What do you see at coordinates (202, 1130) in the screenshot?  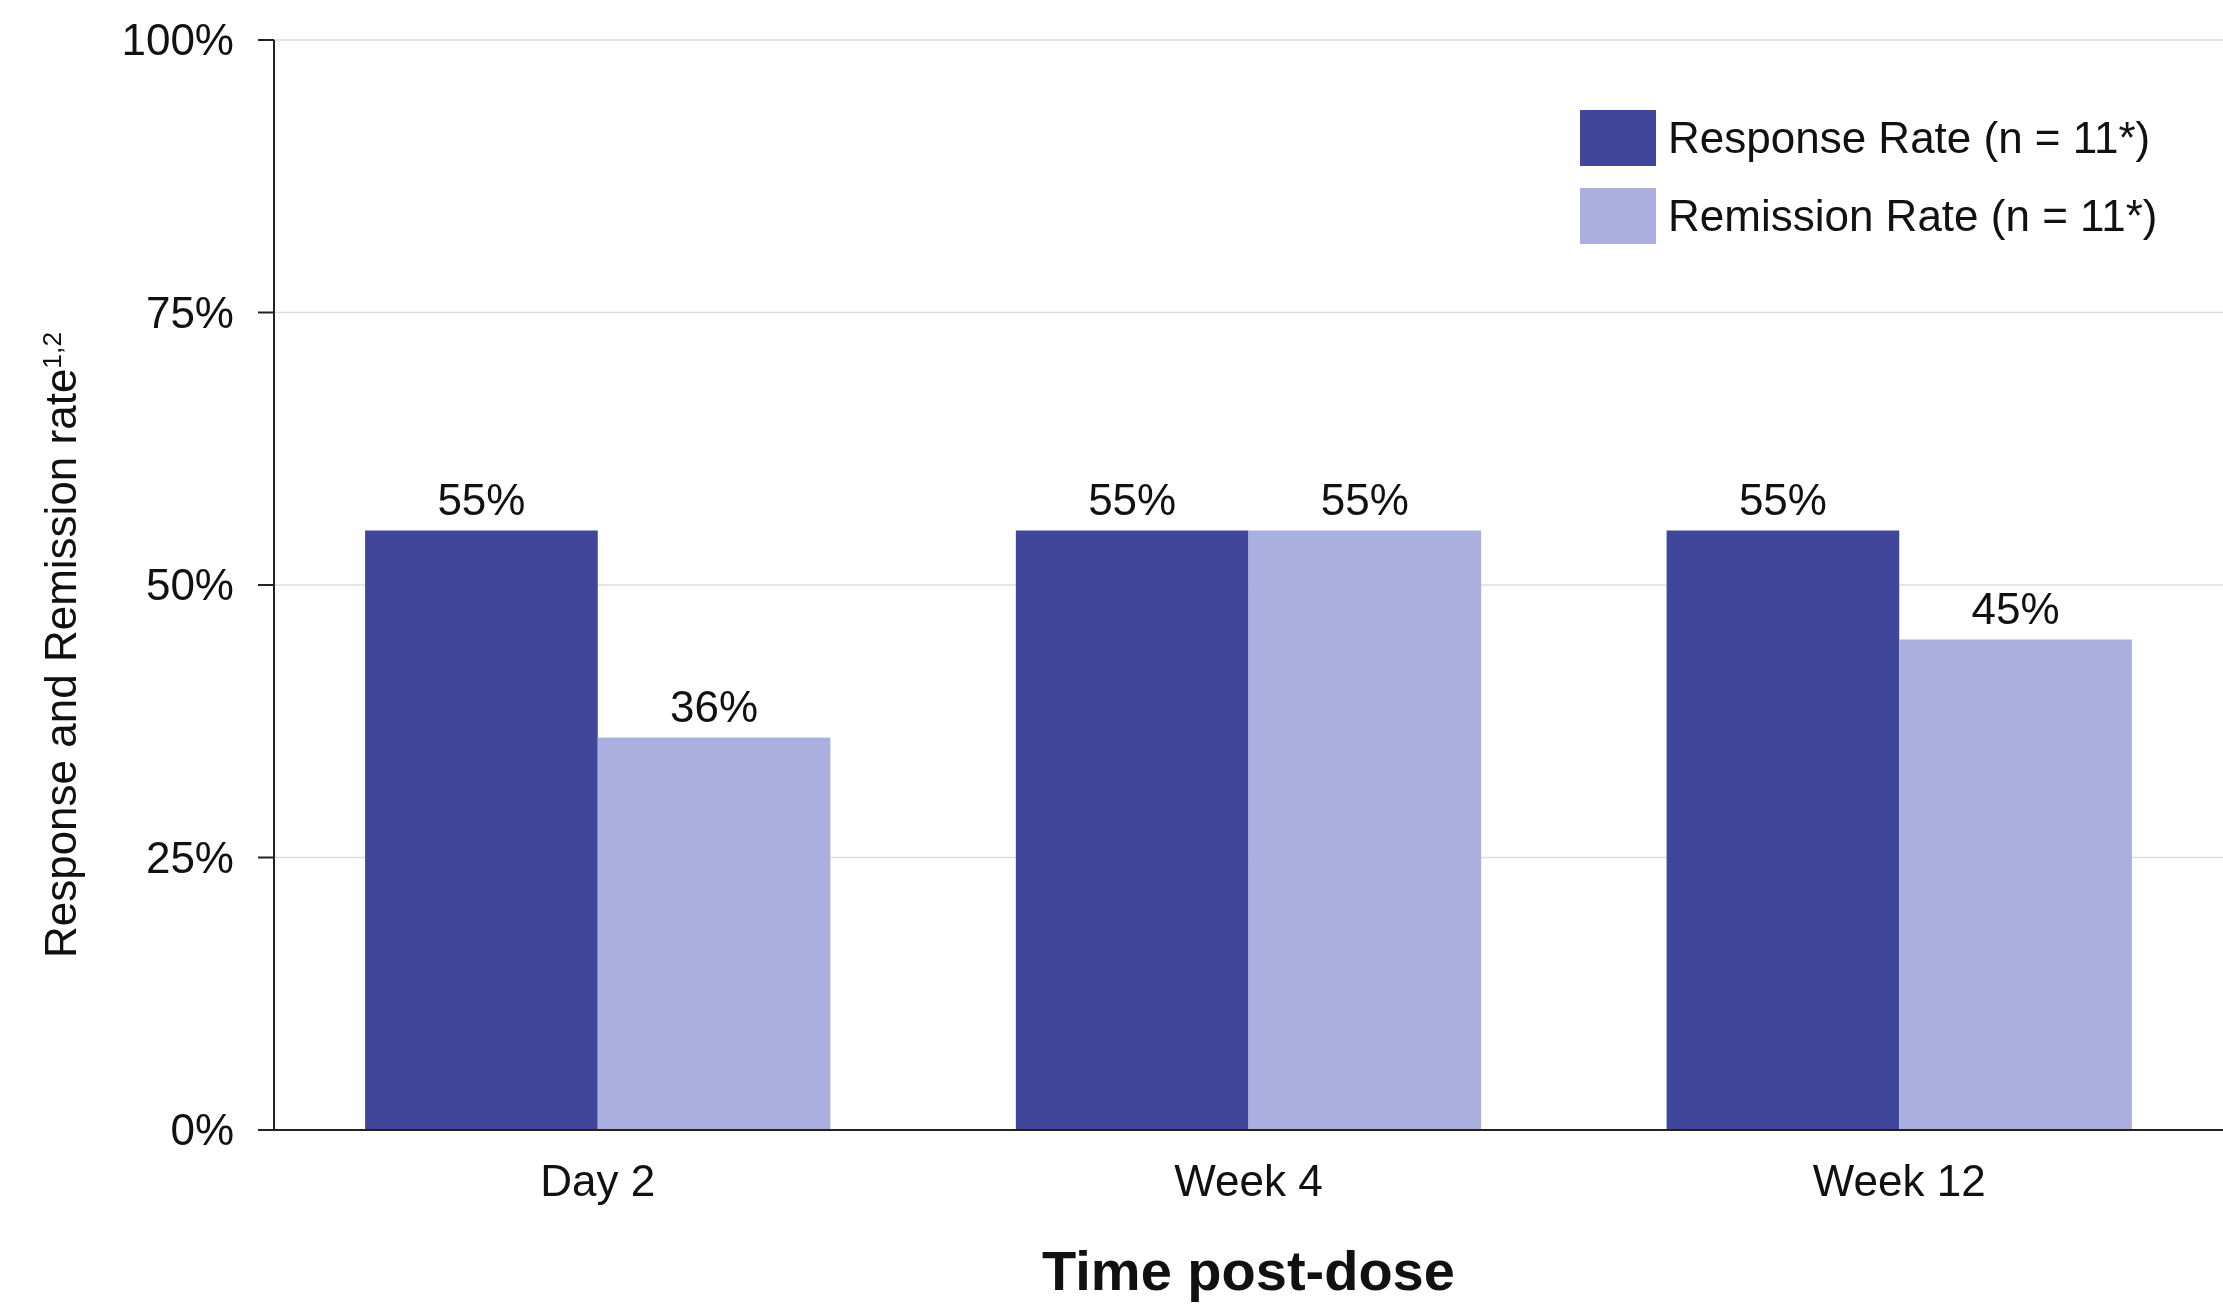 I see `y-tick-label: 0%` at bounding box center [202, 1130].